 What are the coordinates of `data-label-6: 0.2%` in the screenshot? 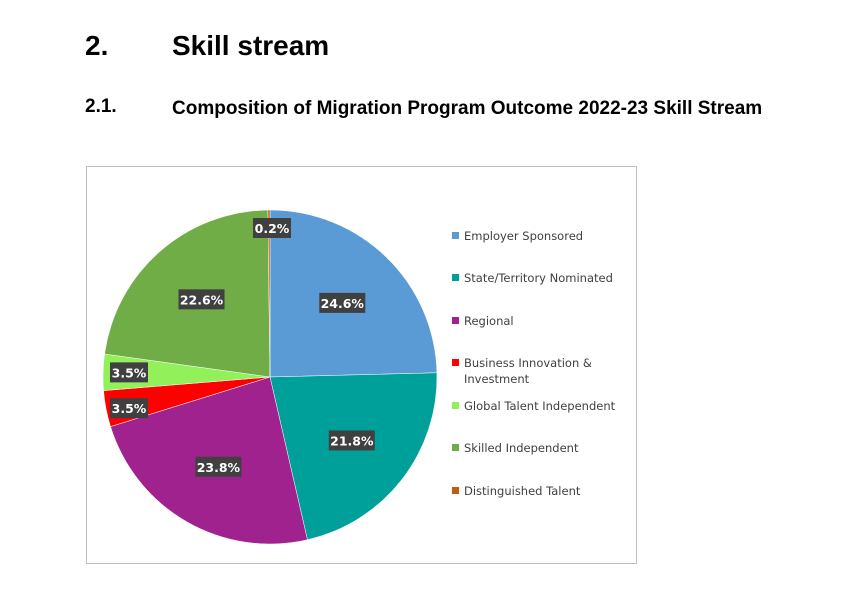 It's located at (272, 228).